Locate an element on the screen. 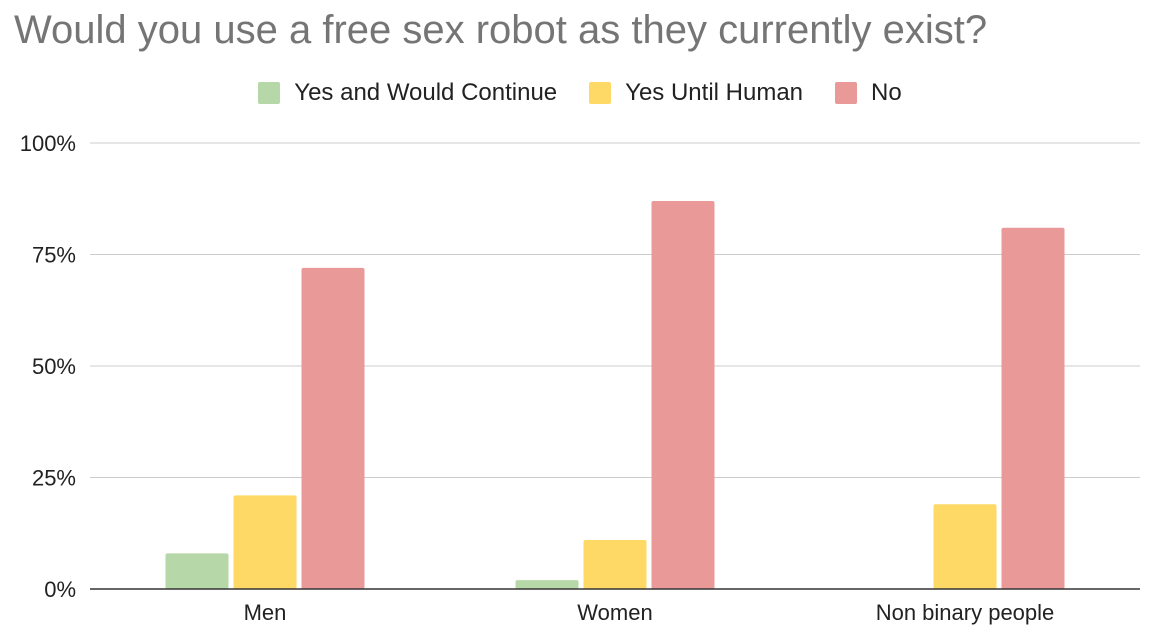 The width and height of the screenshot is (1160, 636). y-tick-label: 100% is located at coordinates (48, 143).